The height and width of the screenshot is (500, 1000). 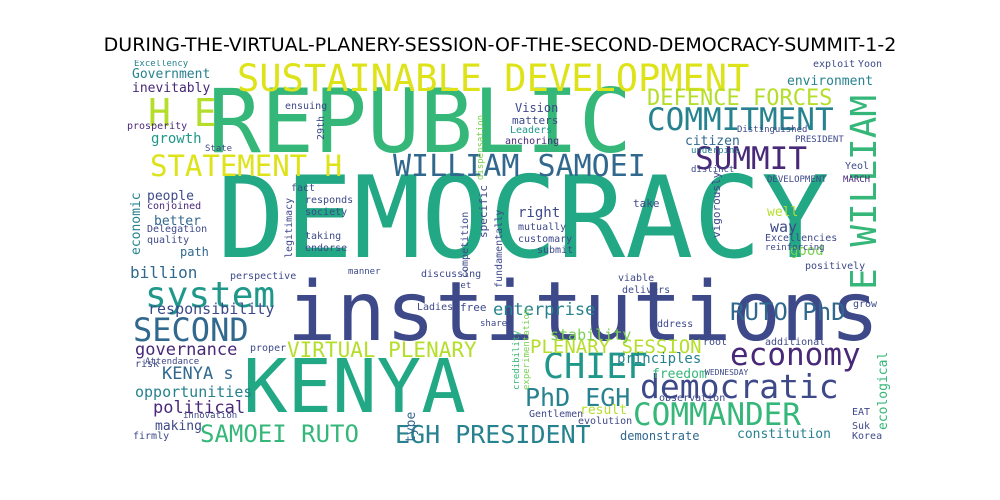 What do you see at coordinates (672, 324) in the screenshot?
I see `word-address: address` at bounding box center [672, 324].